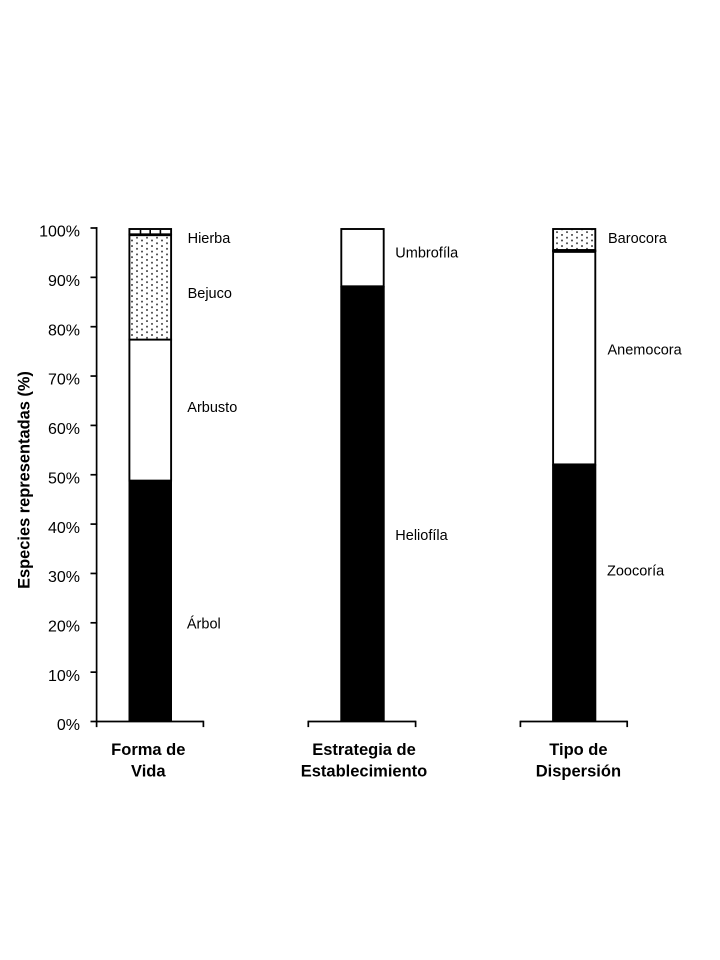 Image resolution: width=720 pixels, height=960 pixels. Describe the element at coordinates (427, 254) in the screenshot. I see `svg-text: Umbrofíla` at that location.